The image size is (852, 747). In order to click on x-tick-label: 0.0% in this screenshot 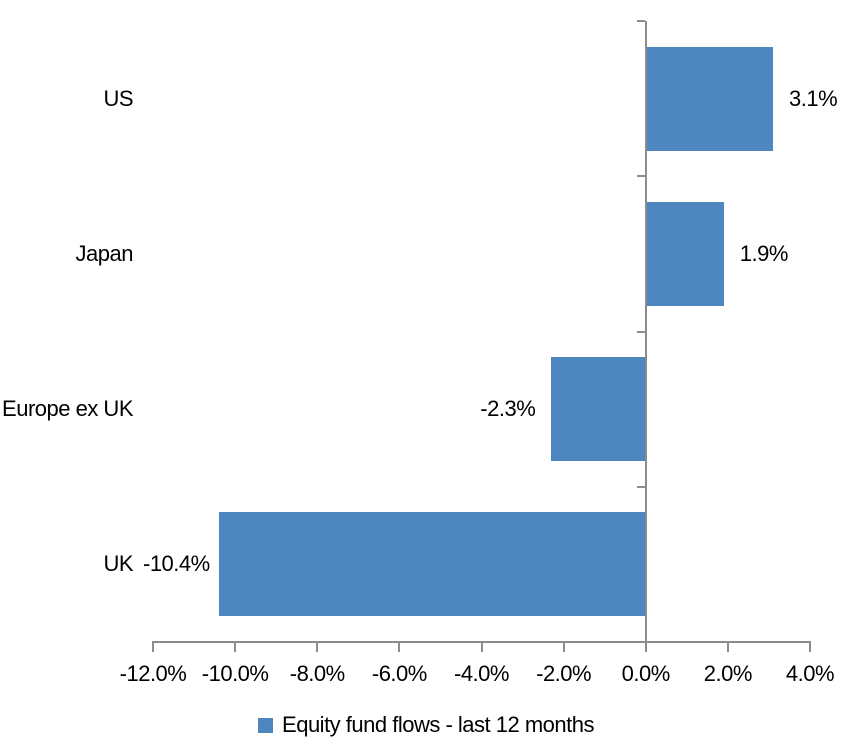, I will do `click(646, 673)`.